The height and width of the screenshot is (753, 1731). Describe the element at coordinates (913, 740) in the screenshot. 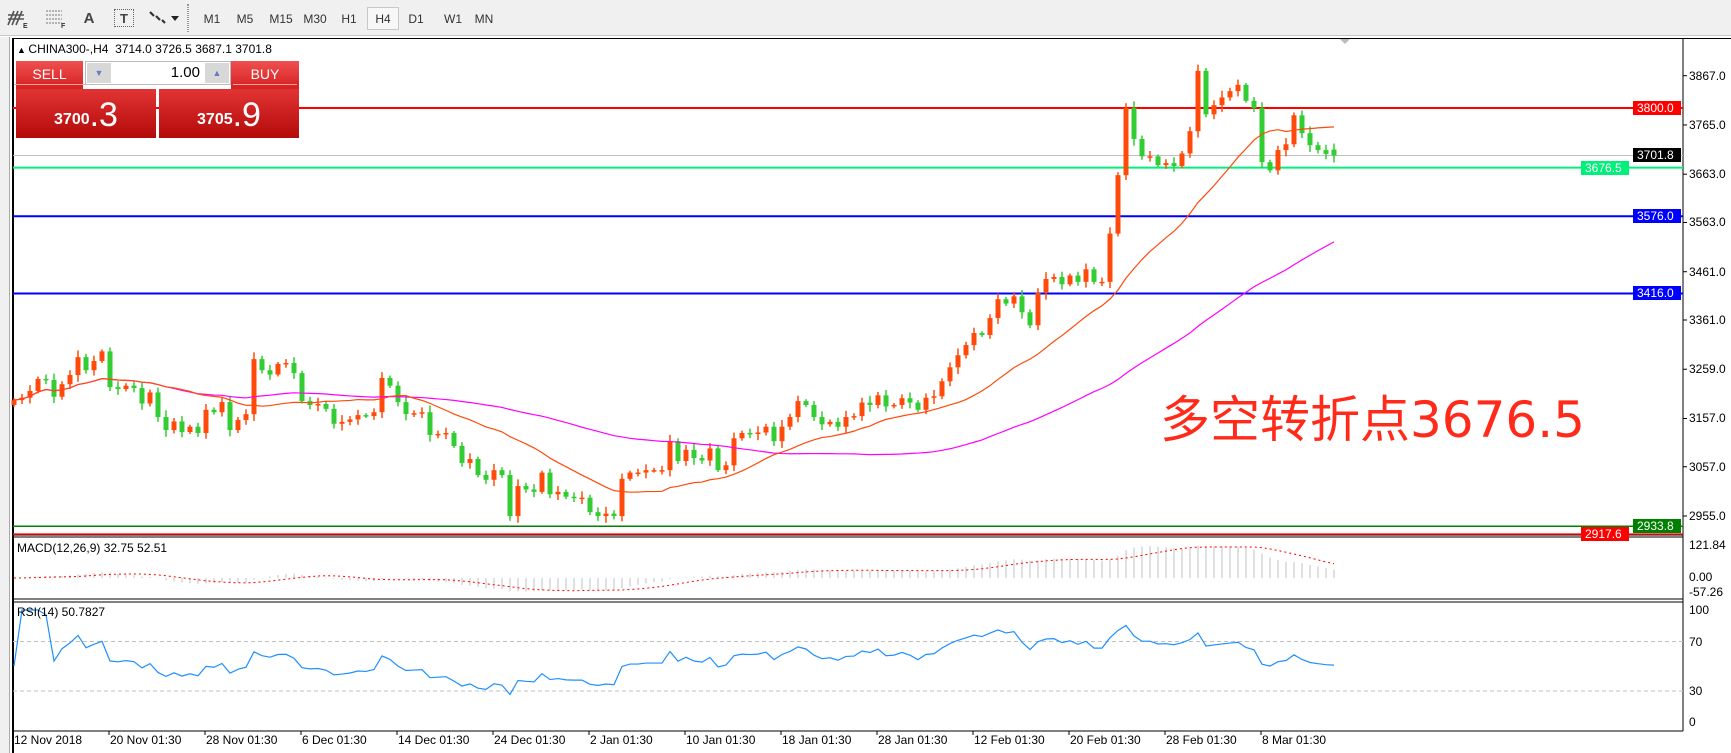

I see `time-tick-label: 28 Jan 01:30` at that location.